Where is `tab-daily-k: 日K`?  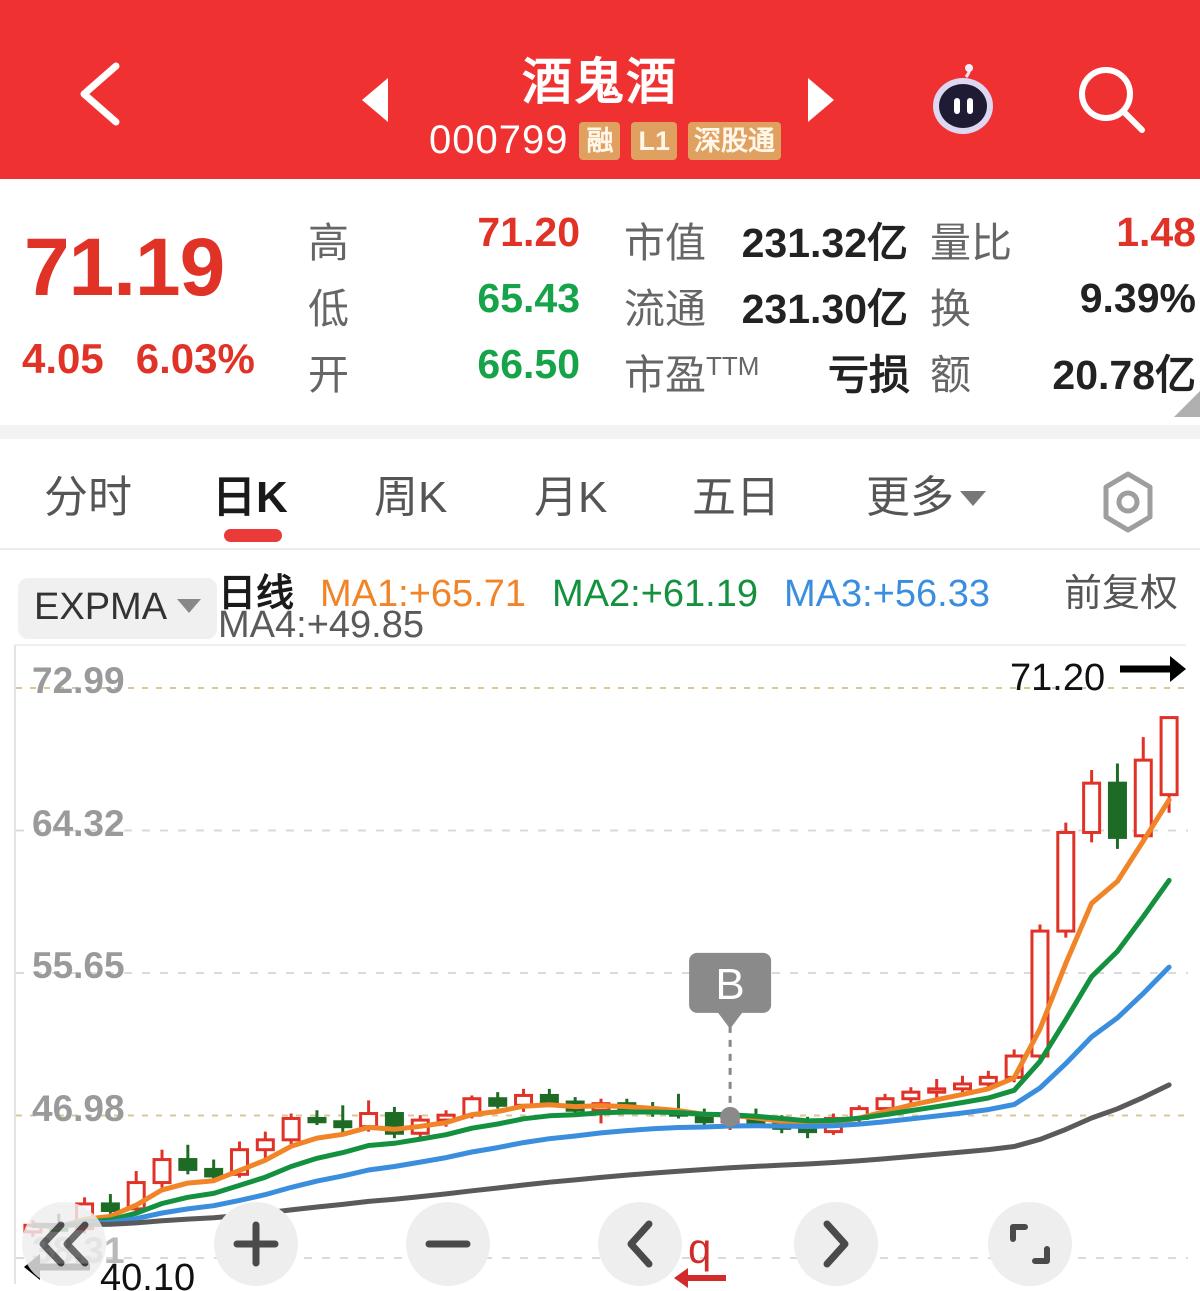 tab-daily-k: 日K is located at coordinates (250, 497).